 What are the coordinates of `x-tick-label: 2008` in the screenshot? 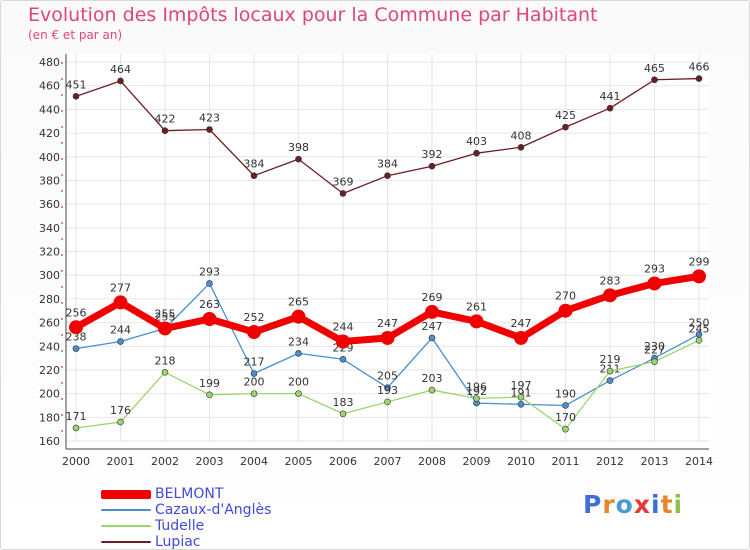 It's located at (432, 461).